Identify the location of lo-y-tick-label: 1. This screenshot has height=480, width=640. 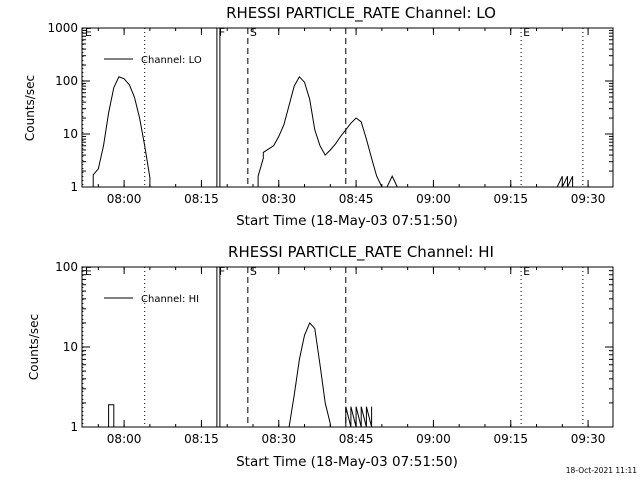
(74, 187).